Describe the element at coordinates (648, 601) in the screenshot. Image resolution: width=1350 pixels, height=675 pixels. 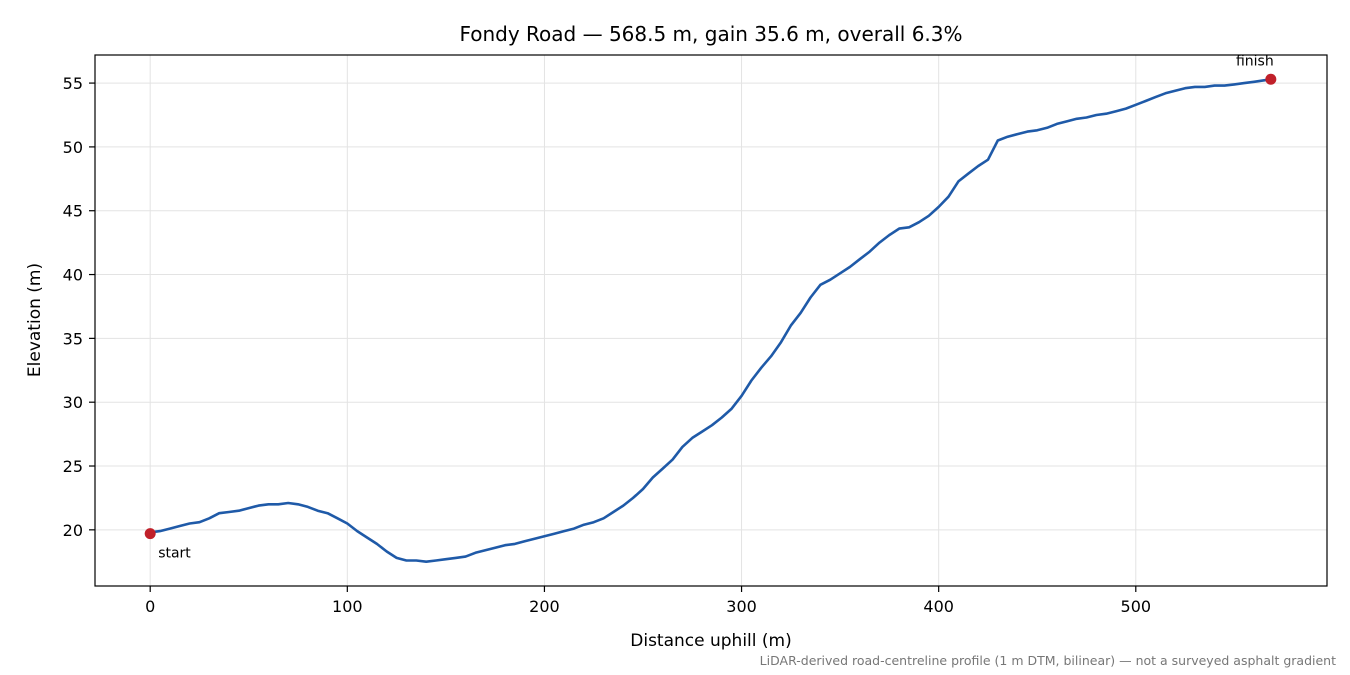
I see `x-axis-ticks: 0 100 200 300 400 500` at that location.